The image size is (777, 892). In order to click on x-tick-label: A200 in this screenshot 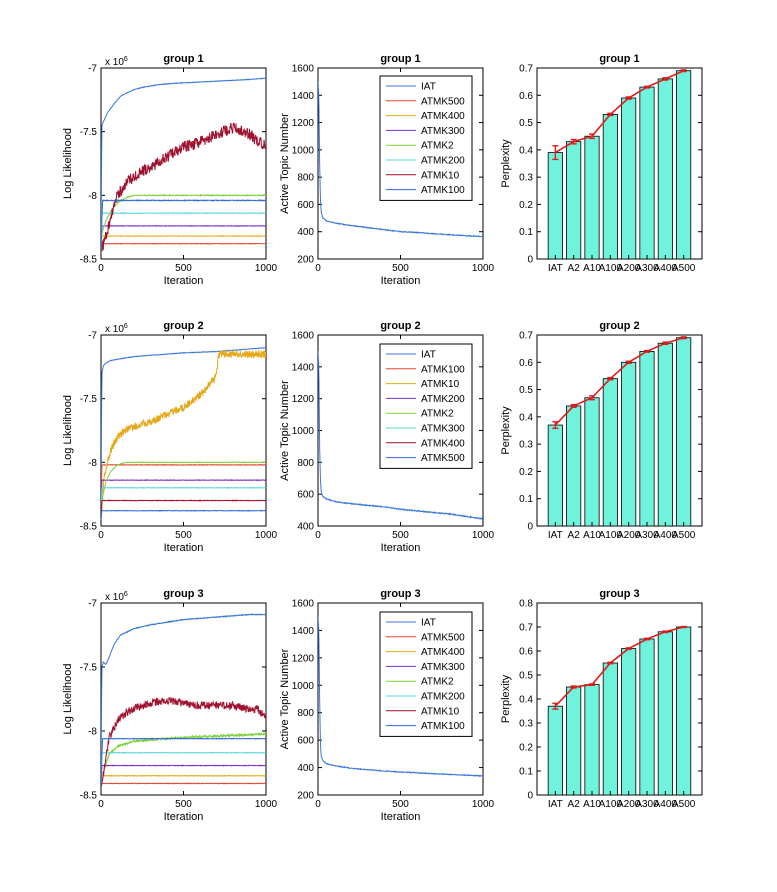, I will do `click(629, 804)`.